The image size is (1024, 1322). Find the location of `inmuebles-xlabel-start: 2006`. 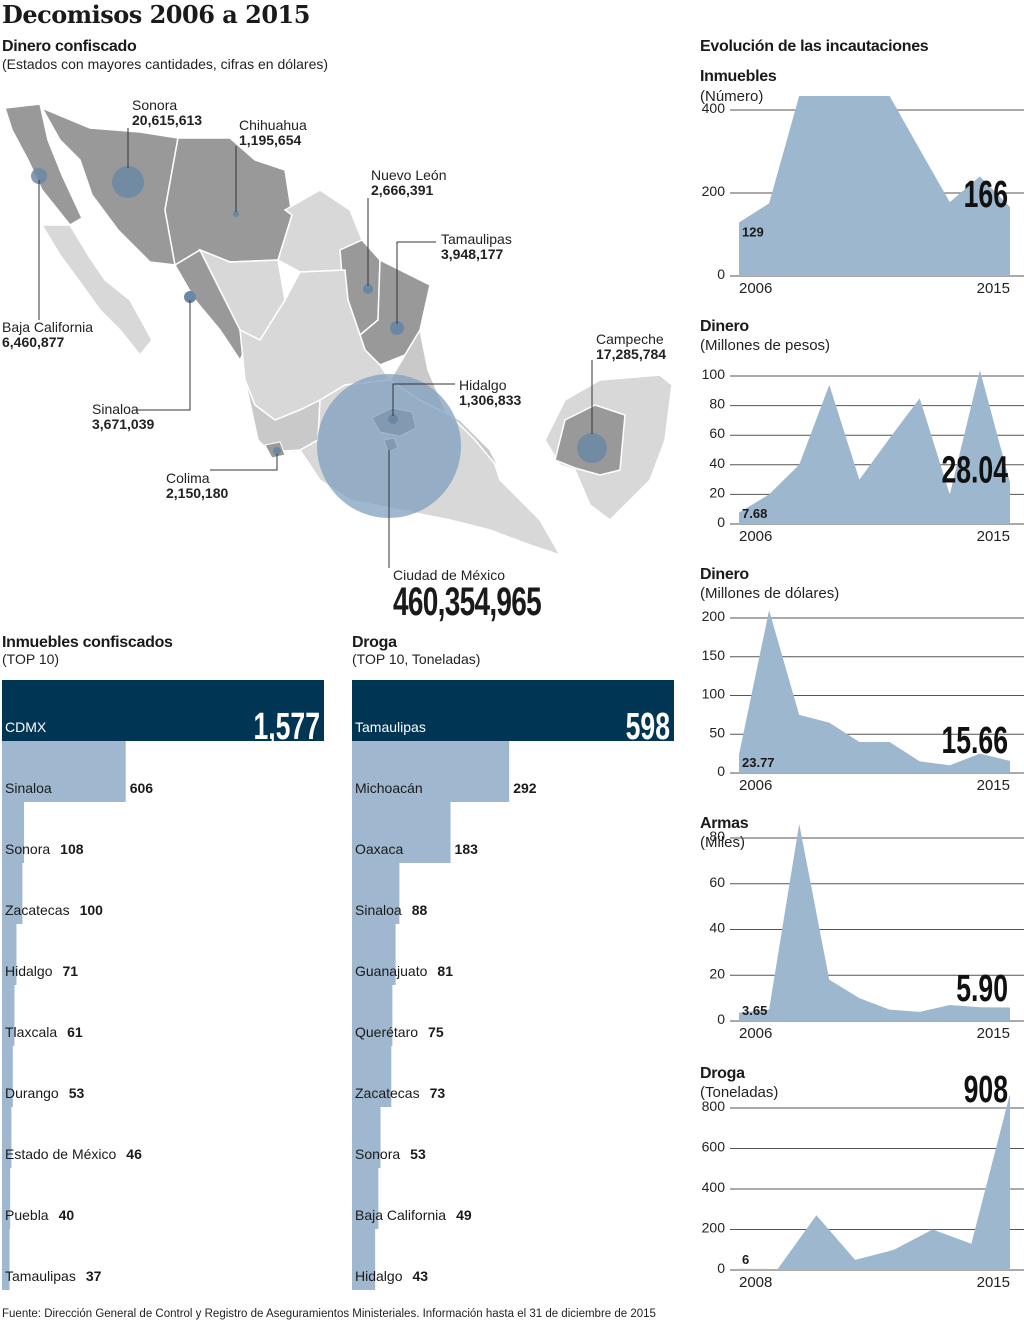

inmuebles-xlabel-start: 2006 is located at coordinates (755, 288).